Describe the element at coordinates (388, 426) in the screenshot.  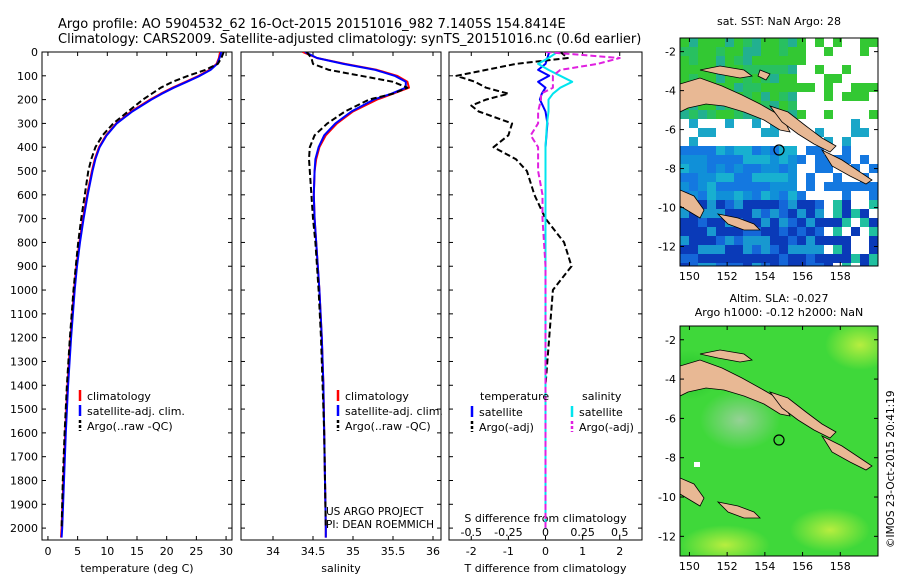
I see `sal-legend-label: Argo(..raw -QC)` at that location.